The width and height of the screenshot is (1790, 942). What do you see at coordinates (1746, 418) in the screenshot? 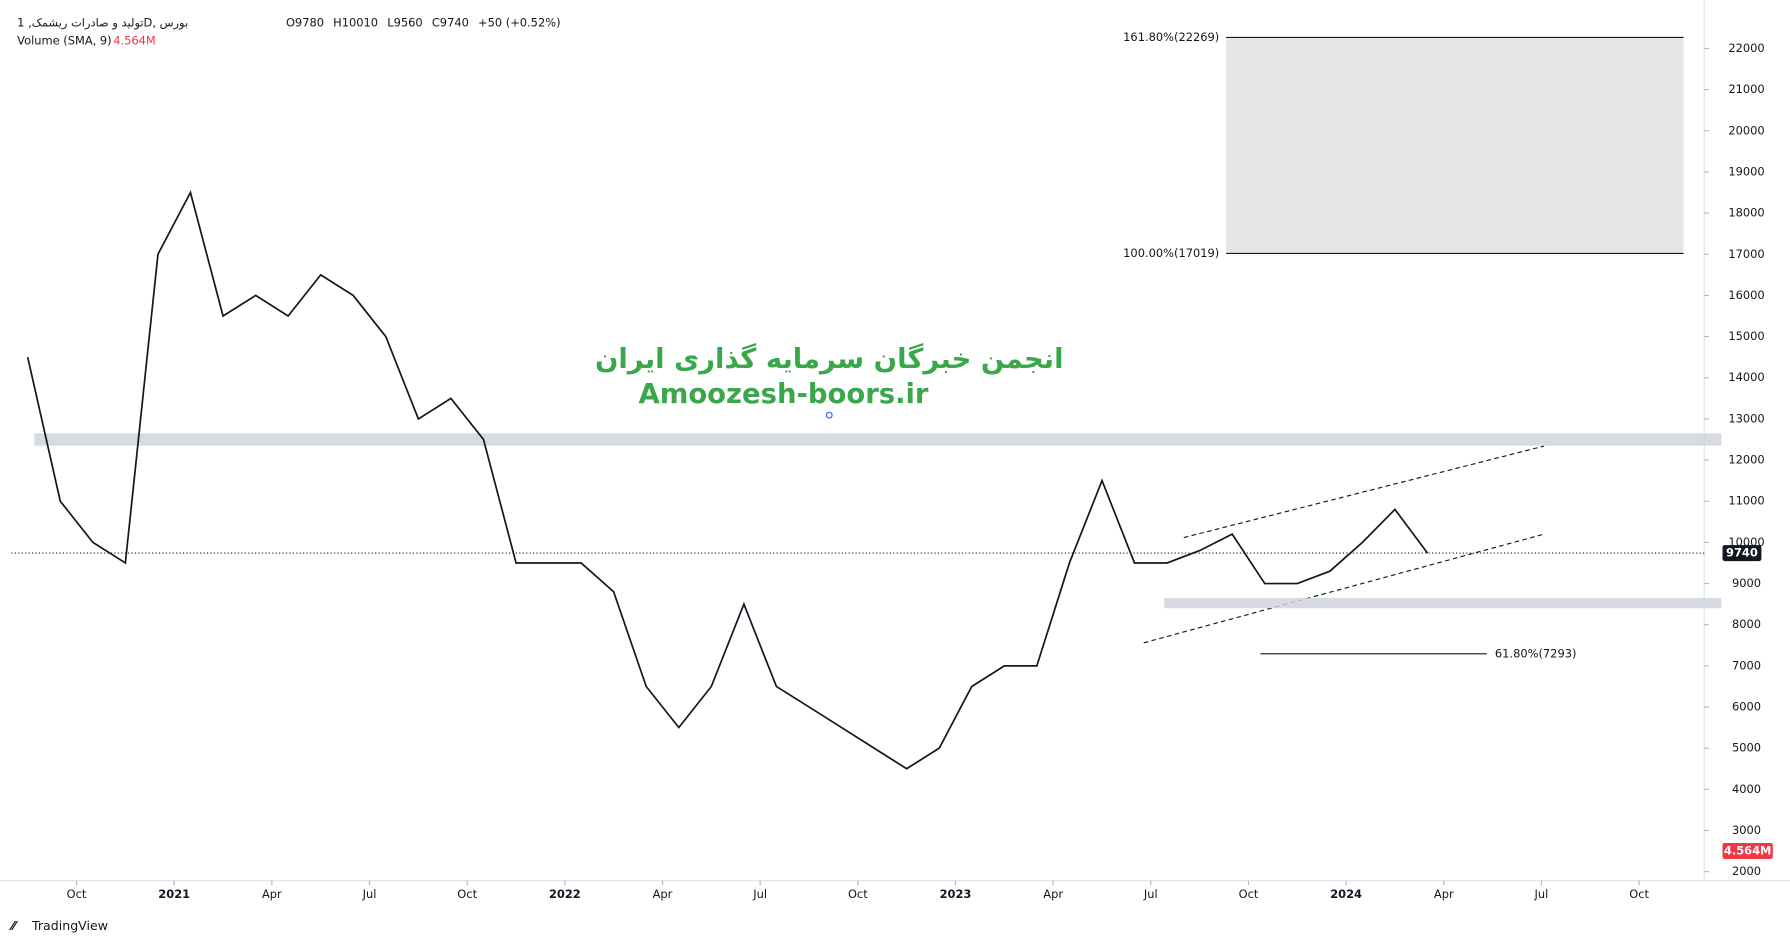
I see `y-tick-label: 13000` at bounding box center [1746, 418].